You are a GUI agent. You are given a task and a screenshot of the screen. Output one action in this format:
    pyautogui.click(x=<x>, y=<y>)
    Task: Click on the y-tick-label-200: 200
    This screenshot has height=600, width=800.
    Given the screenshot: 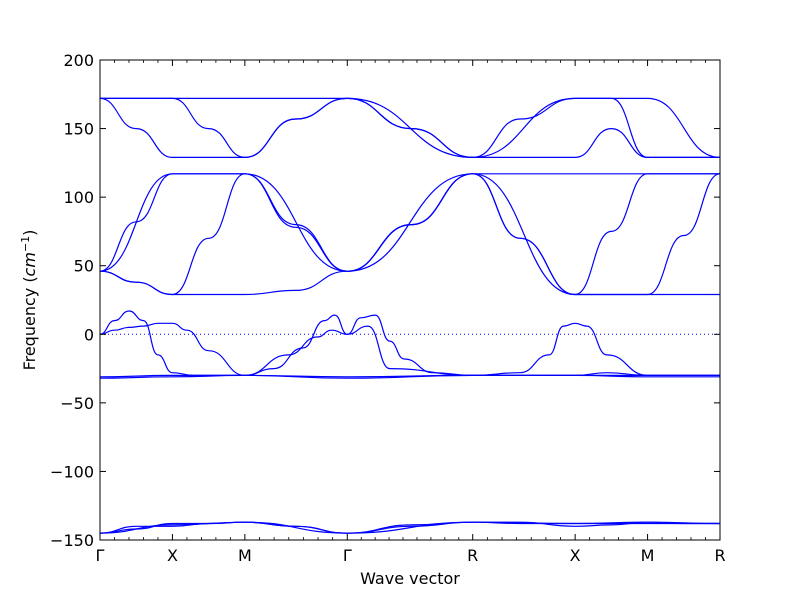 What is the action you would take?
    pyautogui.click(x=78, y=60)
    